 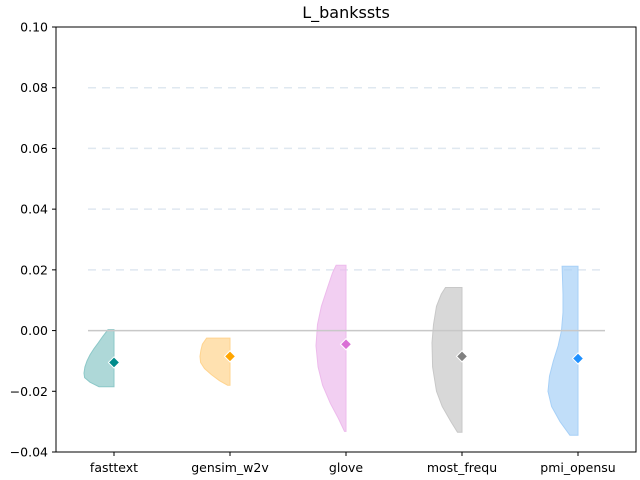 What do you see at coordinates (33, 240) in the screenshot?
I see `y-axis: 0.10 0.08 0.06 0.04 0.02 0.00 −0.02 −0.04` at bounding box center [33, 240].